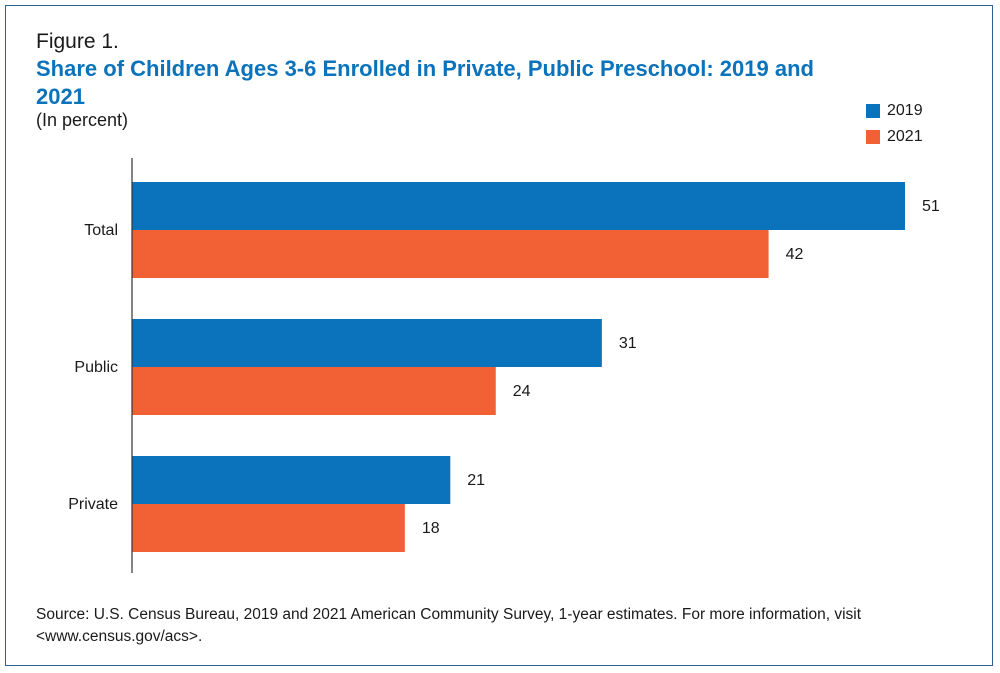  Describe the element at coordinates (795, 254) in the screenshot. I see `data-label-total-2021: 42` at that location.